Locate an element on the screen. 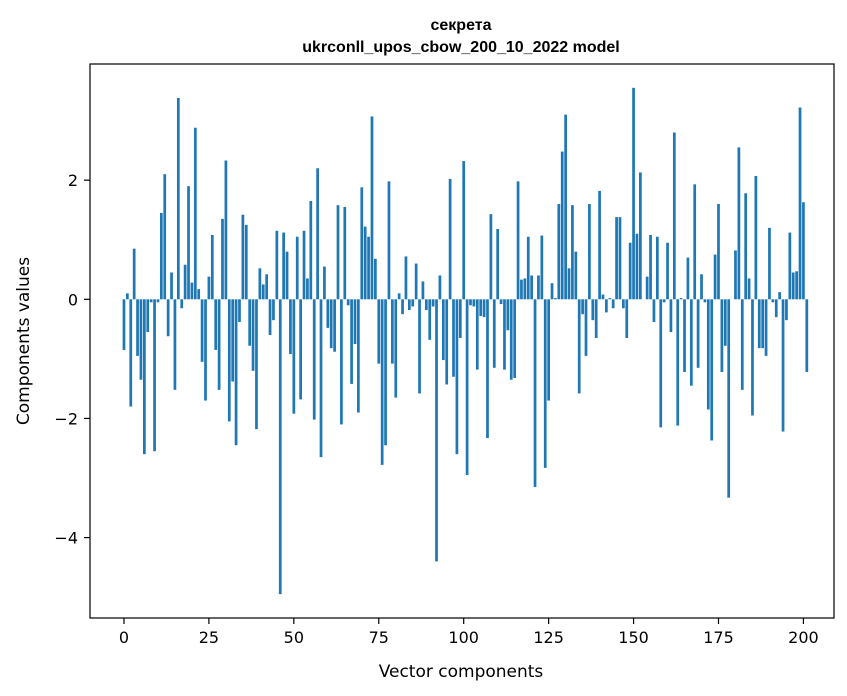 Image resolution: width=847 pixels, height=696 pixels. y-tick-label: −2 is located at coordinates (66, 418).